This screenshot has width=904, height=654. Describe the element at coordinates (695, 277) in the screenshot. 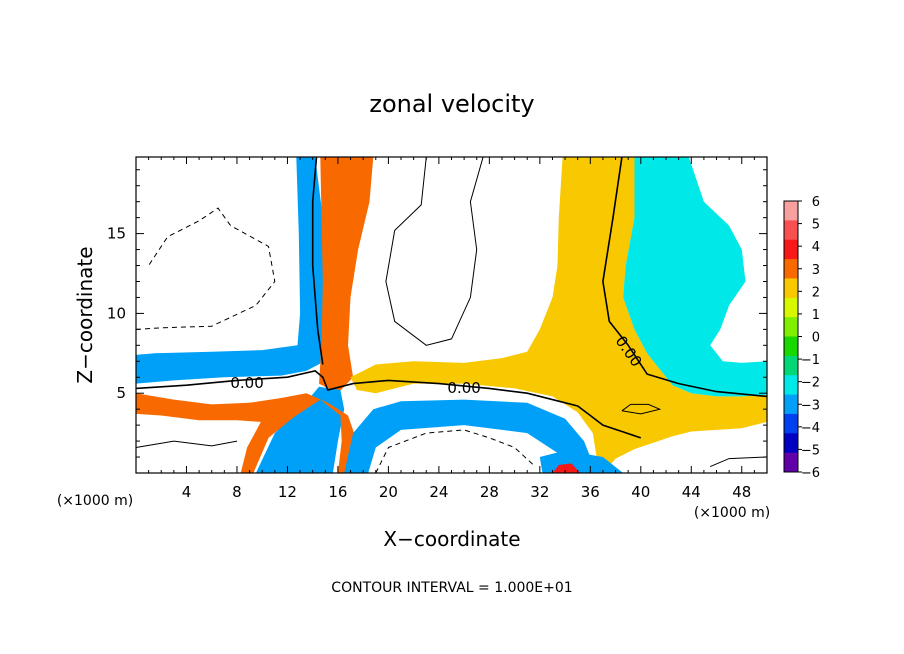

I see `region-neg-plume-right` at that location.